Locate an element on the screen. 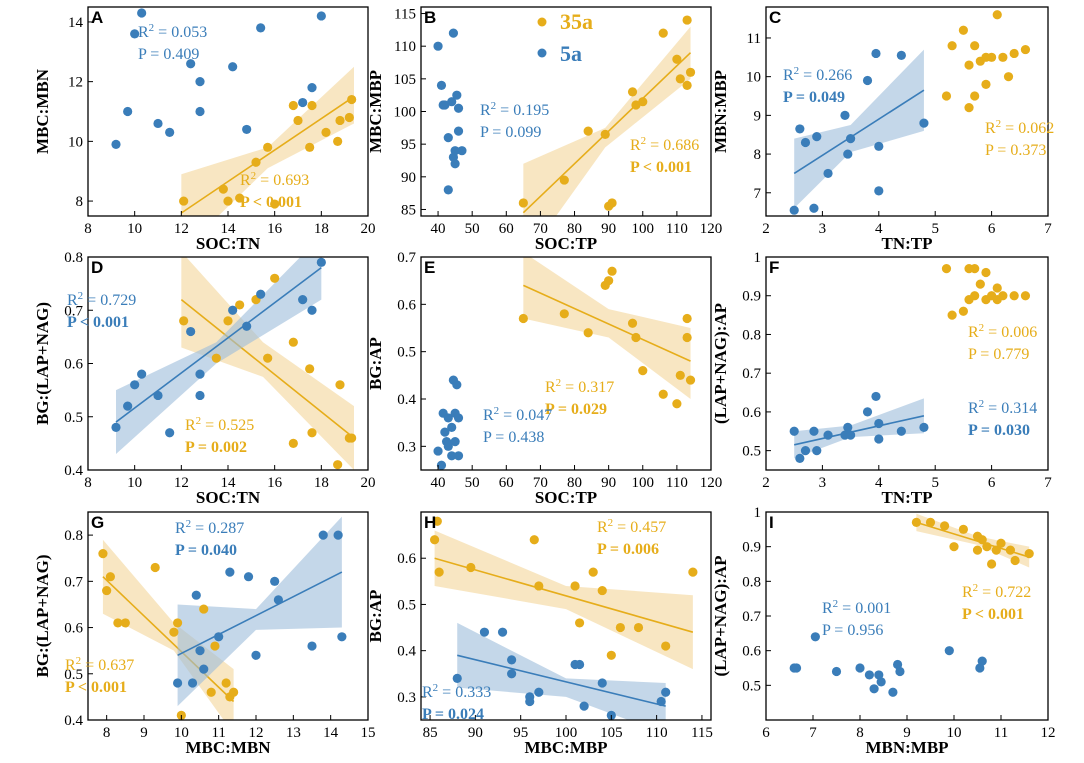  y-tick-label: 8 is located at coordinates (80, 202).